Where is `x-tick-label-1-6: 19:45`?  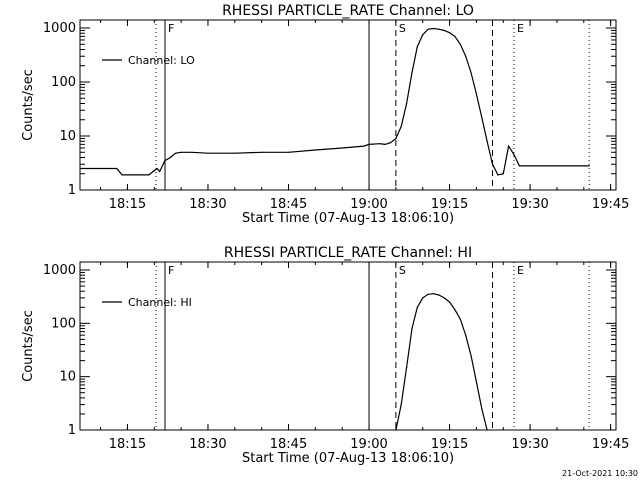 x-tick-label-1-6: 19:45 is located at coordinates (610, 444).